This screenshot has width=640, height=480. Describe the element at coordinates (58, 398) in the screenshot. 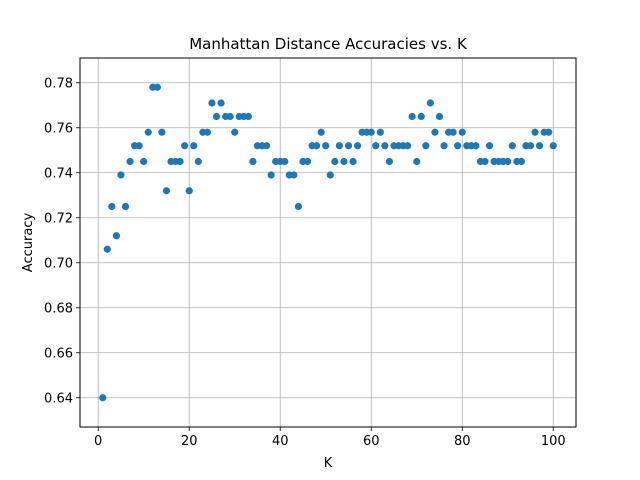

I see `y-tick-label: 0.64` at that location.